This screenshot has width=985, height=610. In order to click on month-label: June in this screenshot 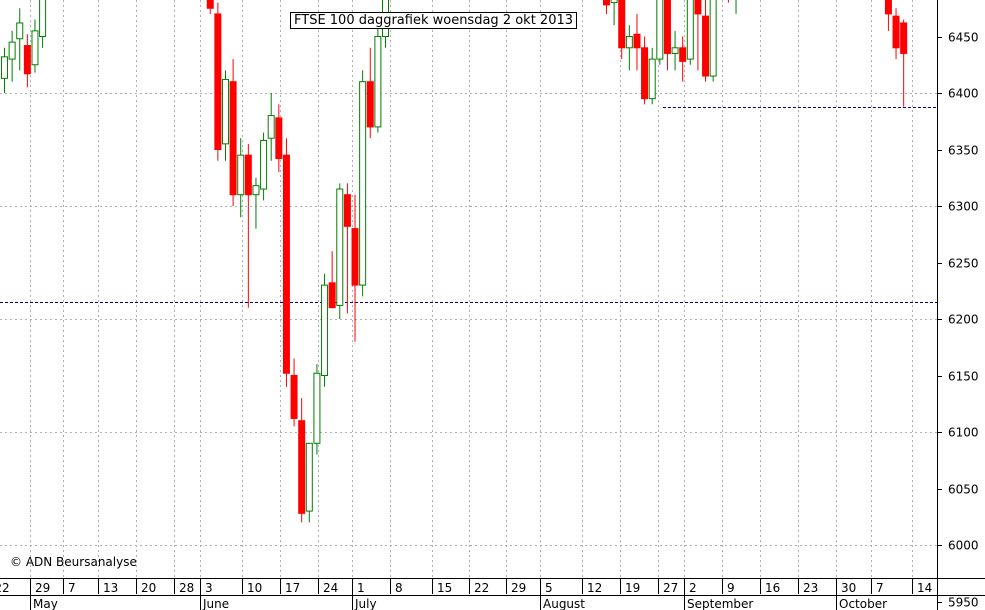, I will do `click(215, 603)`.